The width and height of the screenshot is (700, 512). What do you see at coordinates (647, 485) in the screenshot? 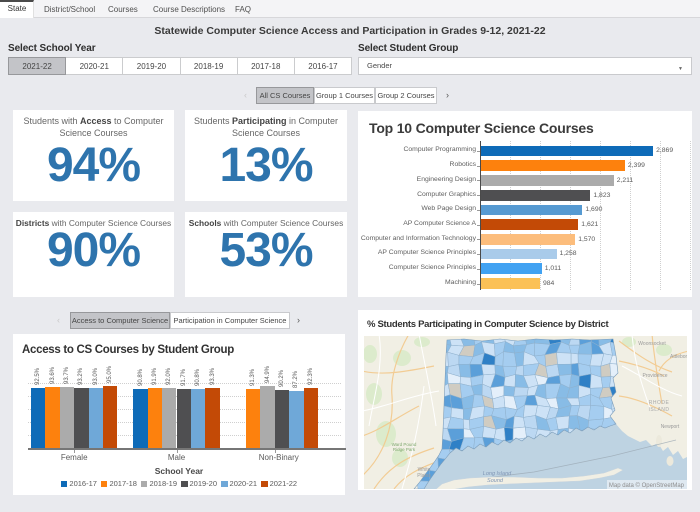
I see `svg-text: Map data © OpenStreetMap` at bounding box center [647, 485].